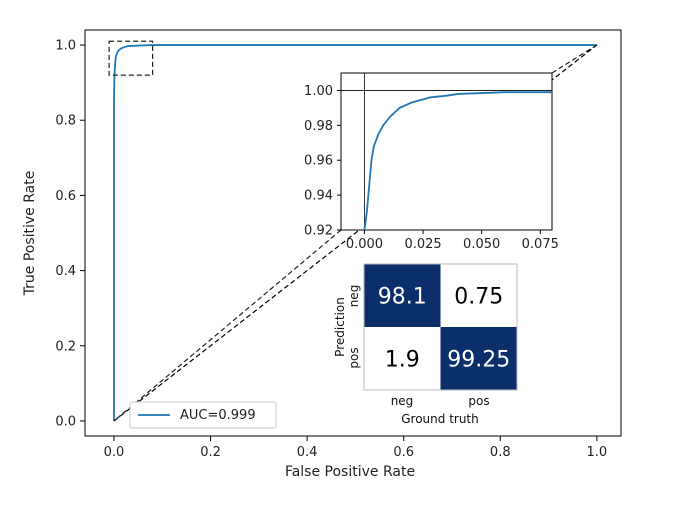 The height and width of the screenshot is (522, 680). I want to click on inset-y-axis: 0.92 0.94 0.96 0.98 1.00, so click(322, 161).